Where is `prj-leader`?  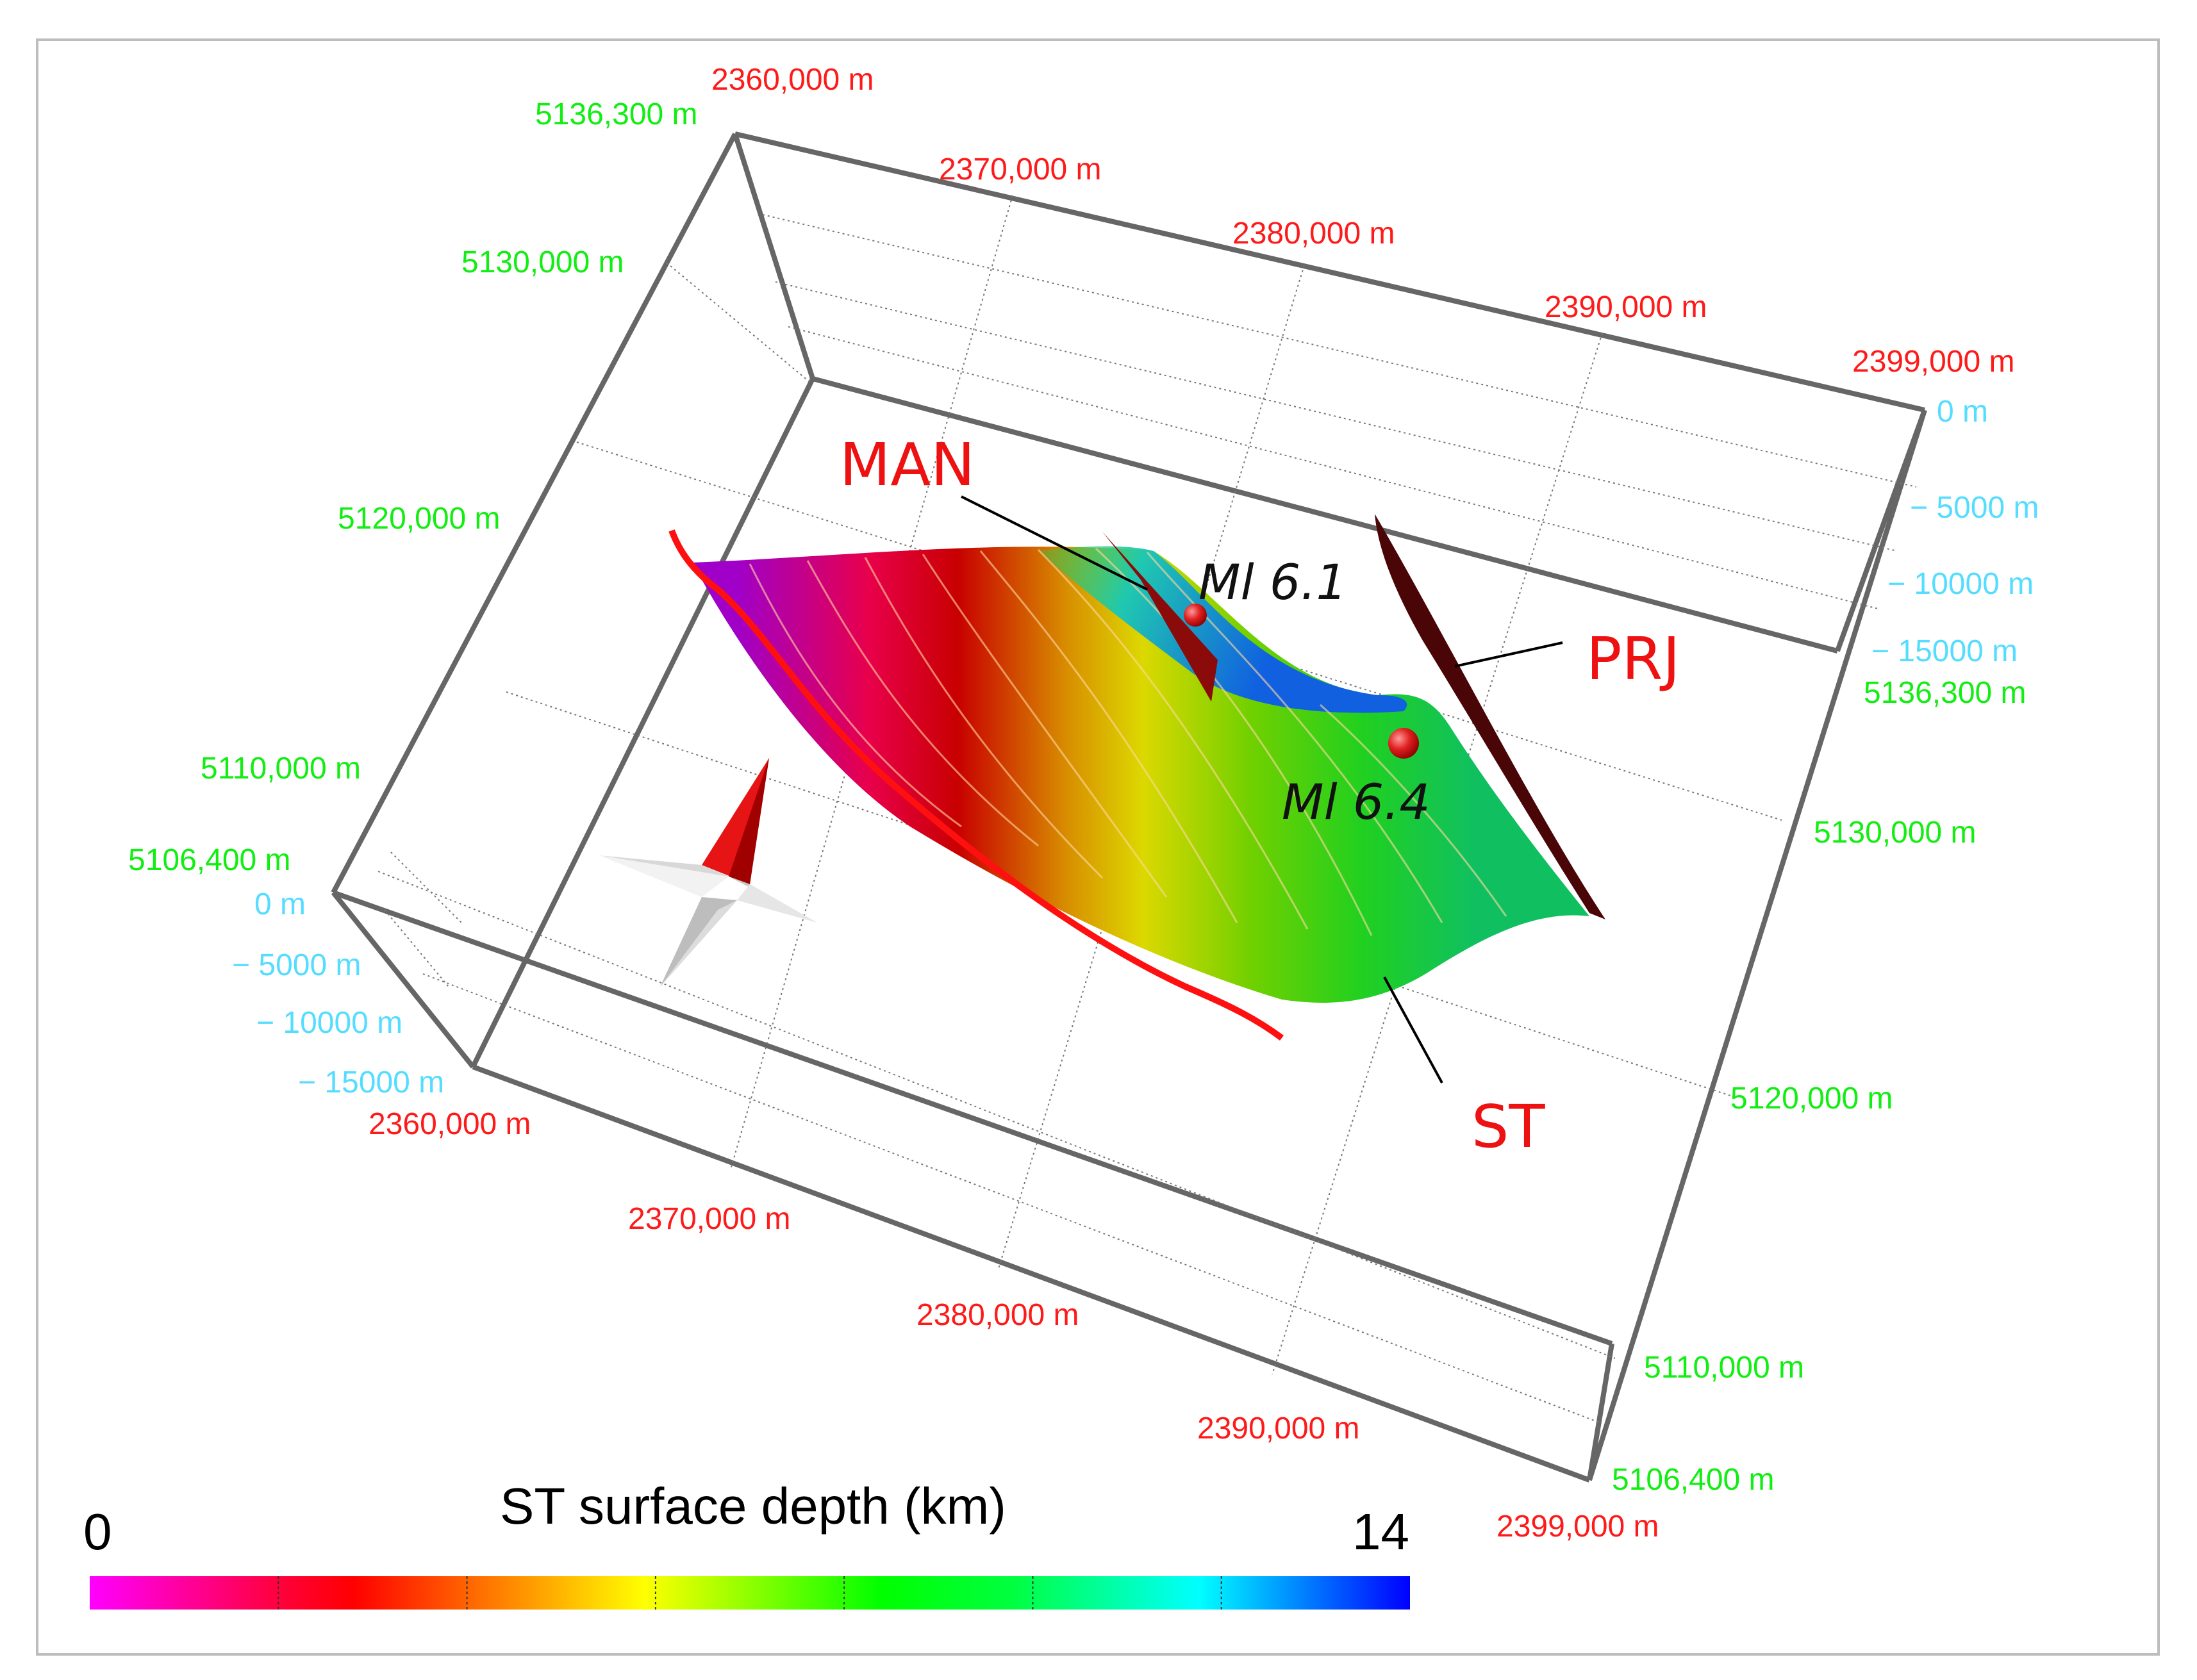 prj-leader is located at coordinates (1508, 654).